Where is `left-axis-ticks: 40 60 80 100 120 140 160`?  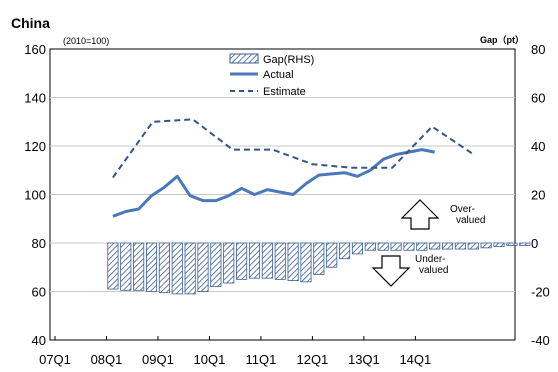 left-axis-ticks: 40 60 80 100 120 140 160 is located at coordinates (35, 195).